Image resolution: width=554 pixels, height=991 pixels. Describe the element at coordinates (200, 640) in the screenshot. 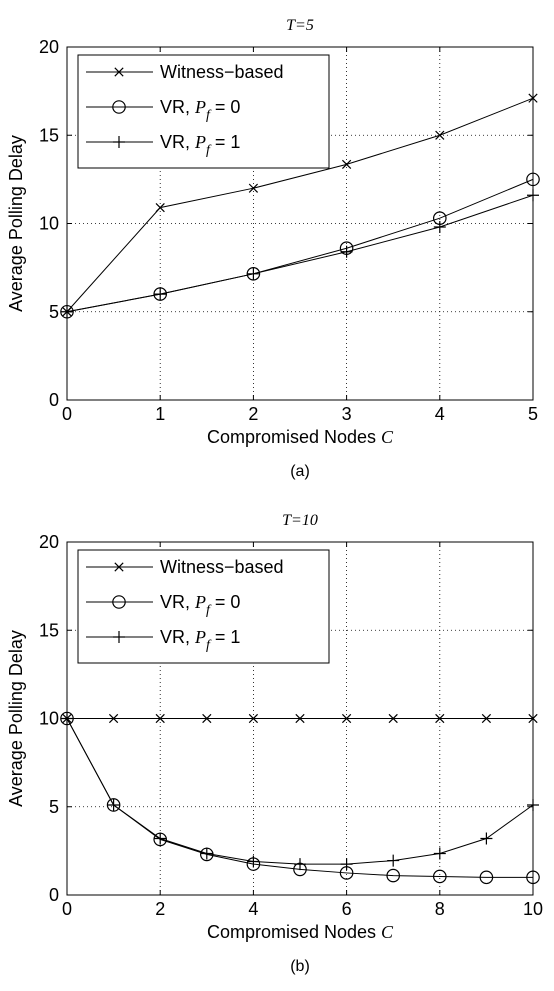

I see `chart-b-legend-label-3: VR, Pf = 1` at that location.